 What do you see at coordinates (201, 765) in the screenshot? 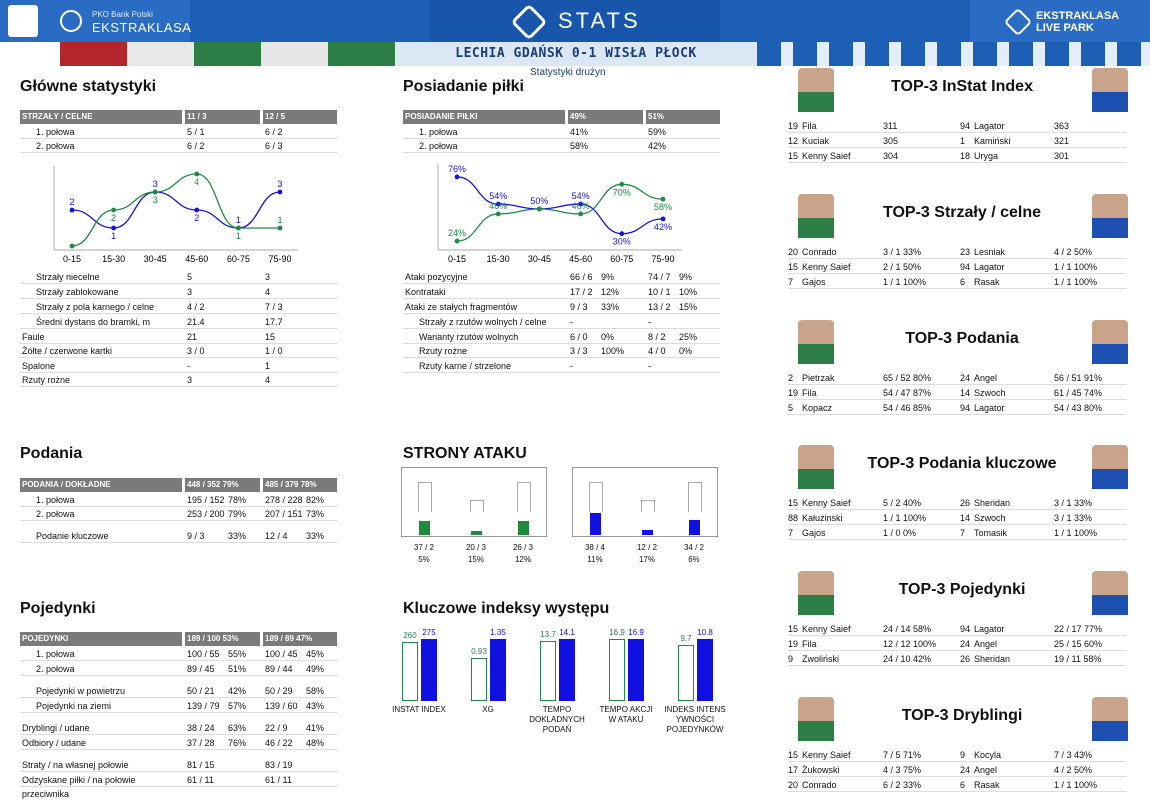
I see `row-home-value: 81 / 15` at bounding box center [201, 765].